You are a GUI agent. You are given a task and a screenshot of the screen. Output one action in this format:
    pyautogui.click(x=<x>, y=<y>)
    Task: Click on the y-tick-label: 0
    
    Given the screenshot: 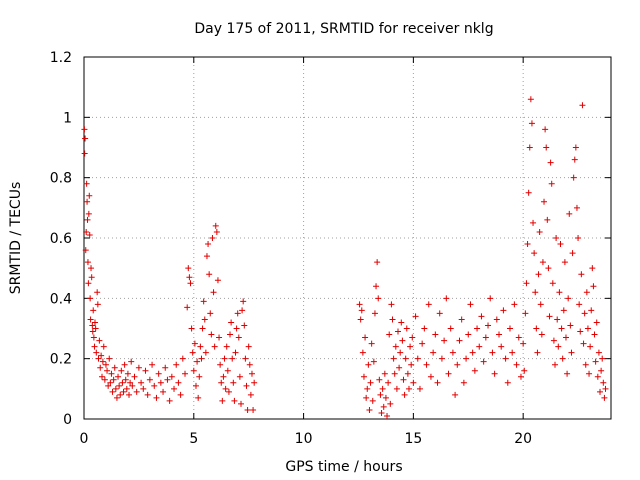 What is the action you would take?
    pyautogui.click(x=67, y=420)
    